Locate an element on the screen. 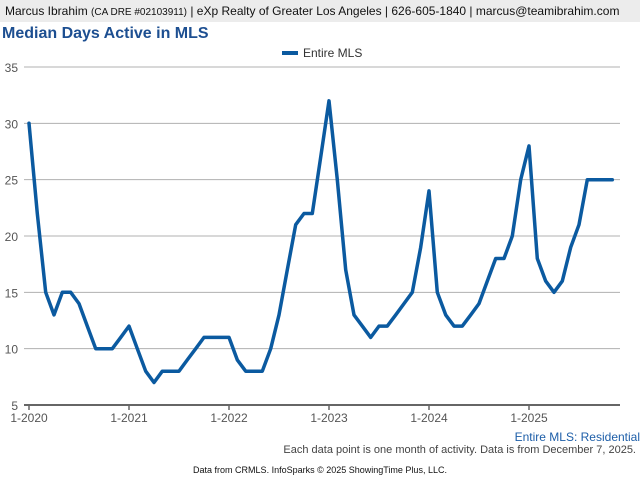  agent-name: Marcus Ibrahim is located at coordinates (46, 11).